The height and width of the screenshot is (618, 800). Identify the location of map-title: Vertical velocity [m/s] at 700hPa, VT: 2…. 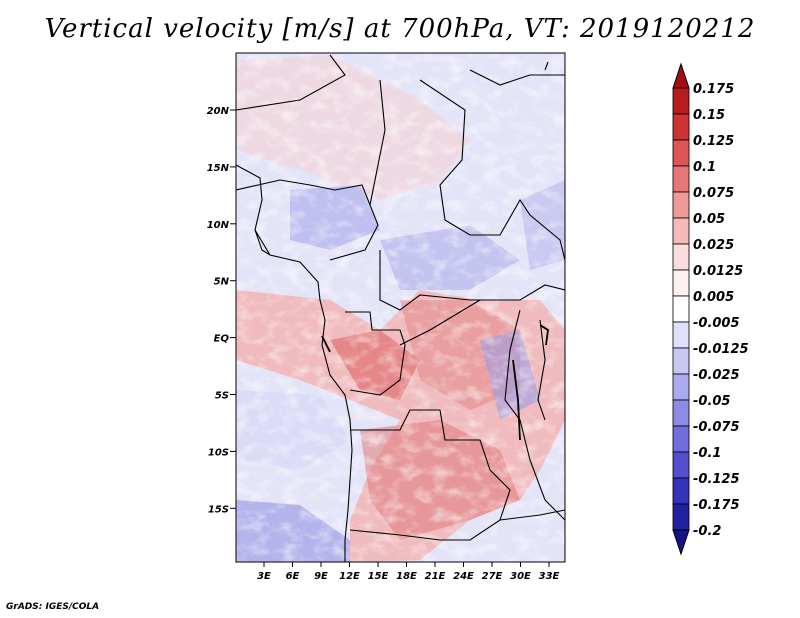
(400, 29).